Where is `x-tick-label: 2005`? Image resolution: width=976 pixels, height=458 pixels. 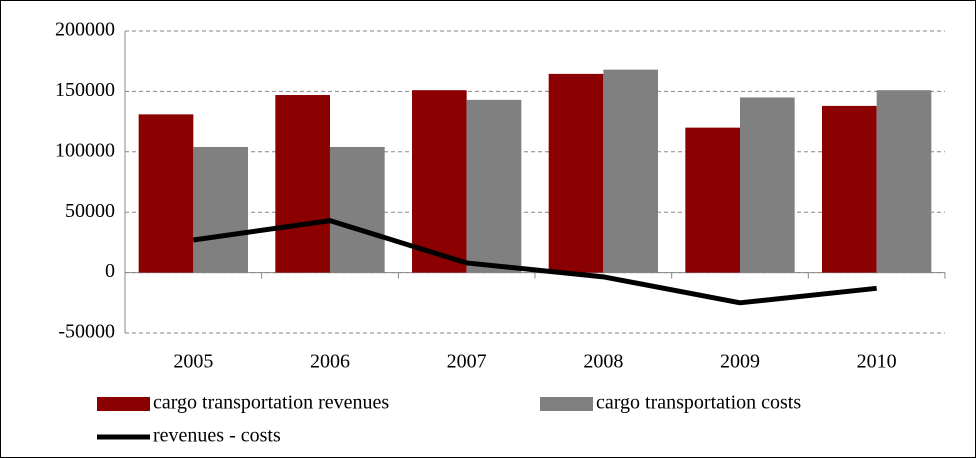
x-tick-label: 2005 is located at coordinates (193, 362).